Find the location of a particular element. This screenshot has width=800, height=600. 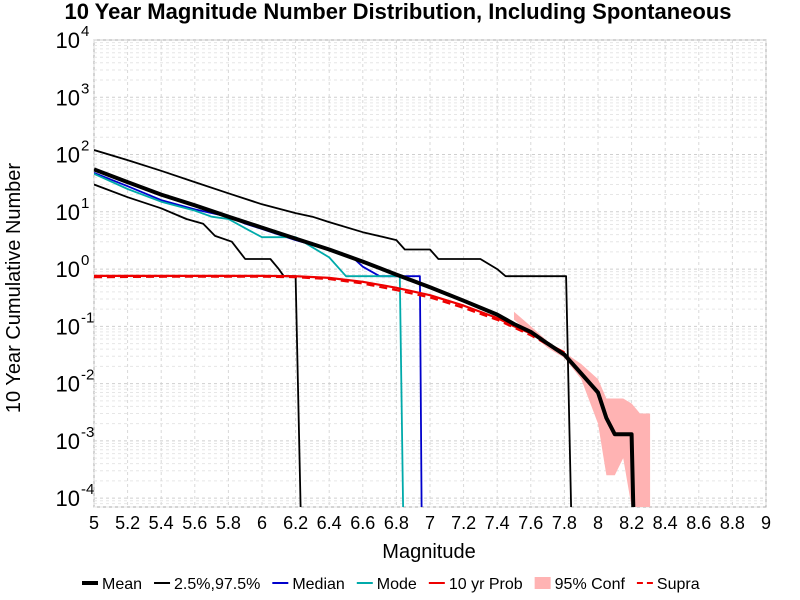

x-tick-label: 7 is located at coordinates (430, 523).